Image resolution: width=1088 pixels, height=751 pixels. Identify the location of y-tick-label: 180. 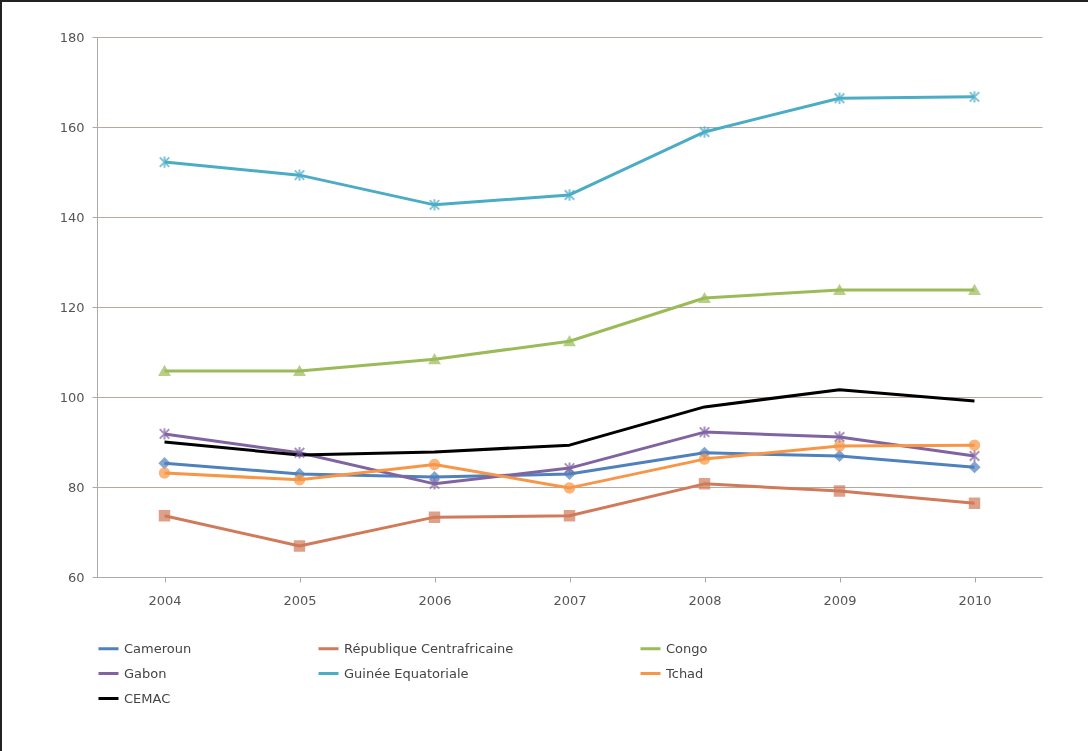
(72, 37).